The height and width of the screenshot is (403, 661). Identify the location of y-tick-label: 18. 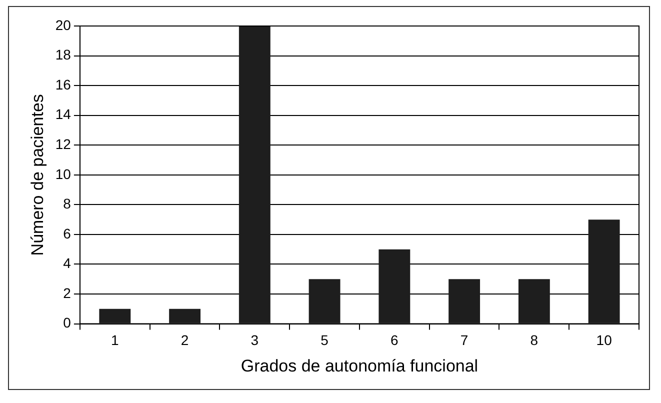
(63, 54).